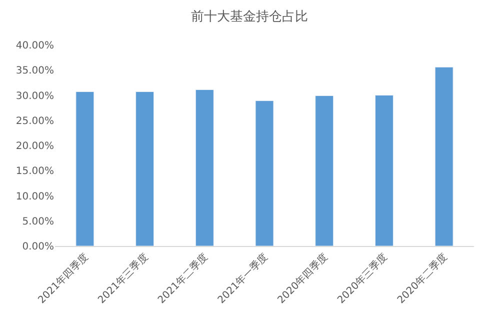  I want to click on y-tick-label: 25.00%, so click(35, 121).